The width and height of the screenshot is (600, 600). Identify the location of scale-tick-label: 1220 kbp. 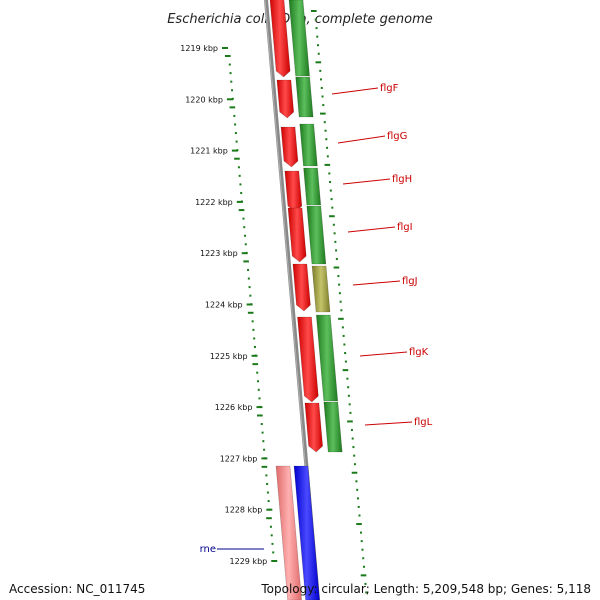
(204, 99).